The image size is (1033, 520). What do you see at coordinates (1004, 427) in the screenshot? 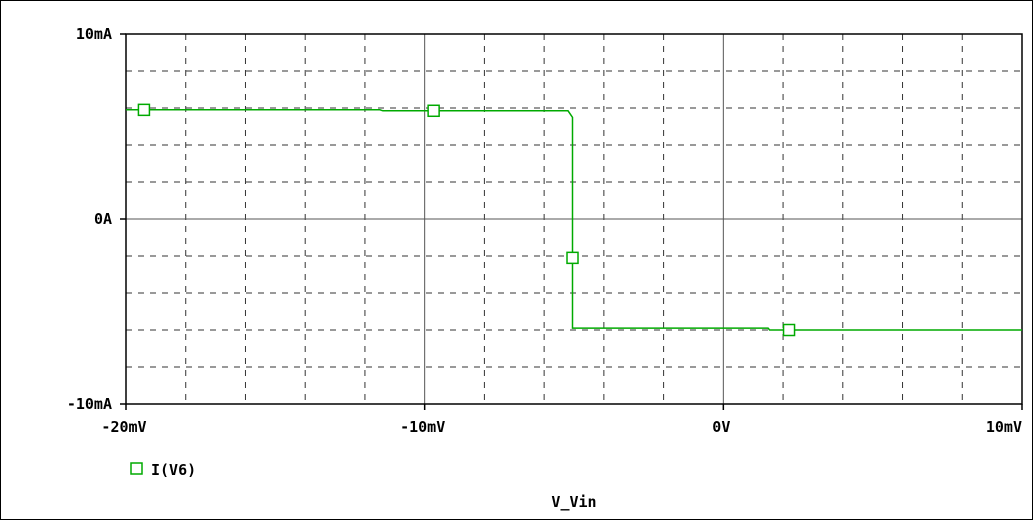
I see `x-tick-label: 10mV` at bounding box center [1004, 427].